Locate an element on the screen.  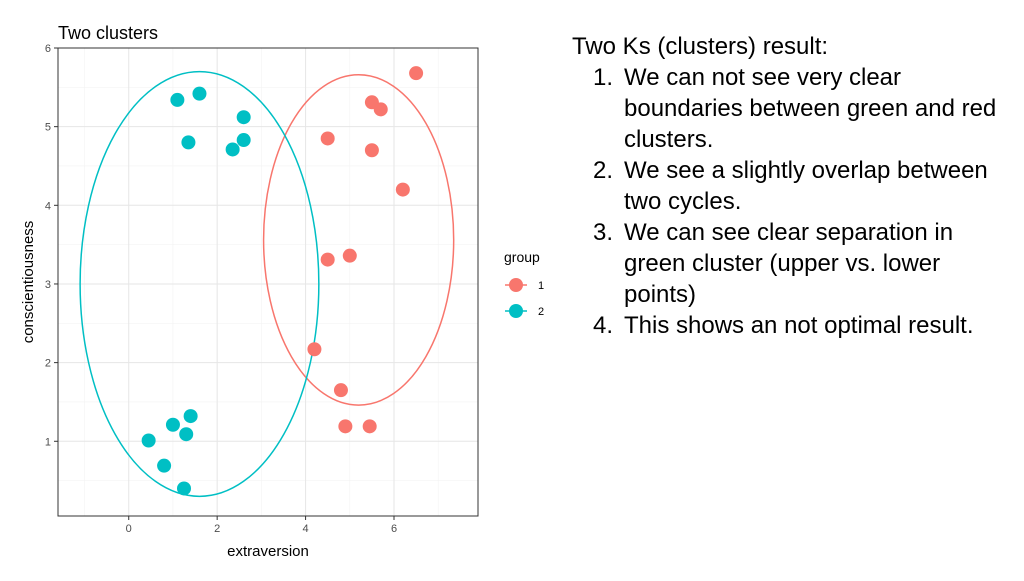
note-item: 4. This shows an not optimal result. is located at coordinates (792, 325).